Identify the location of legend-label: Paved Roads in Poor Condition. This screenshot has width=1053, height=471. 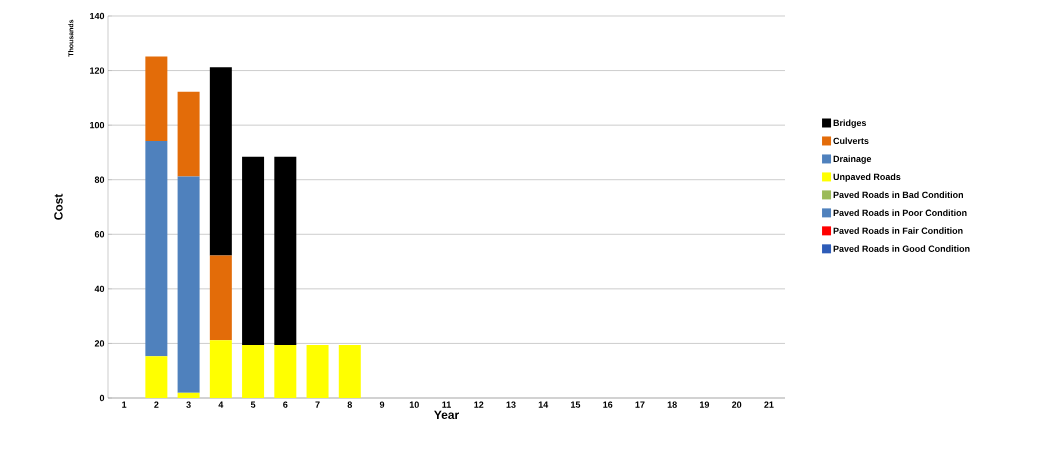
(900, 212).